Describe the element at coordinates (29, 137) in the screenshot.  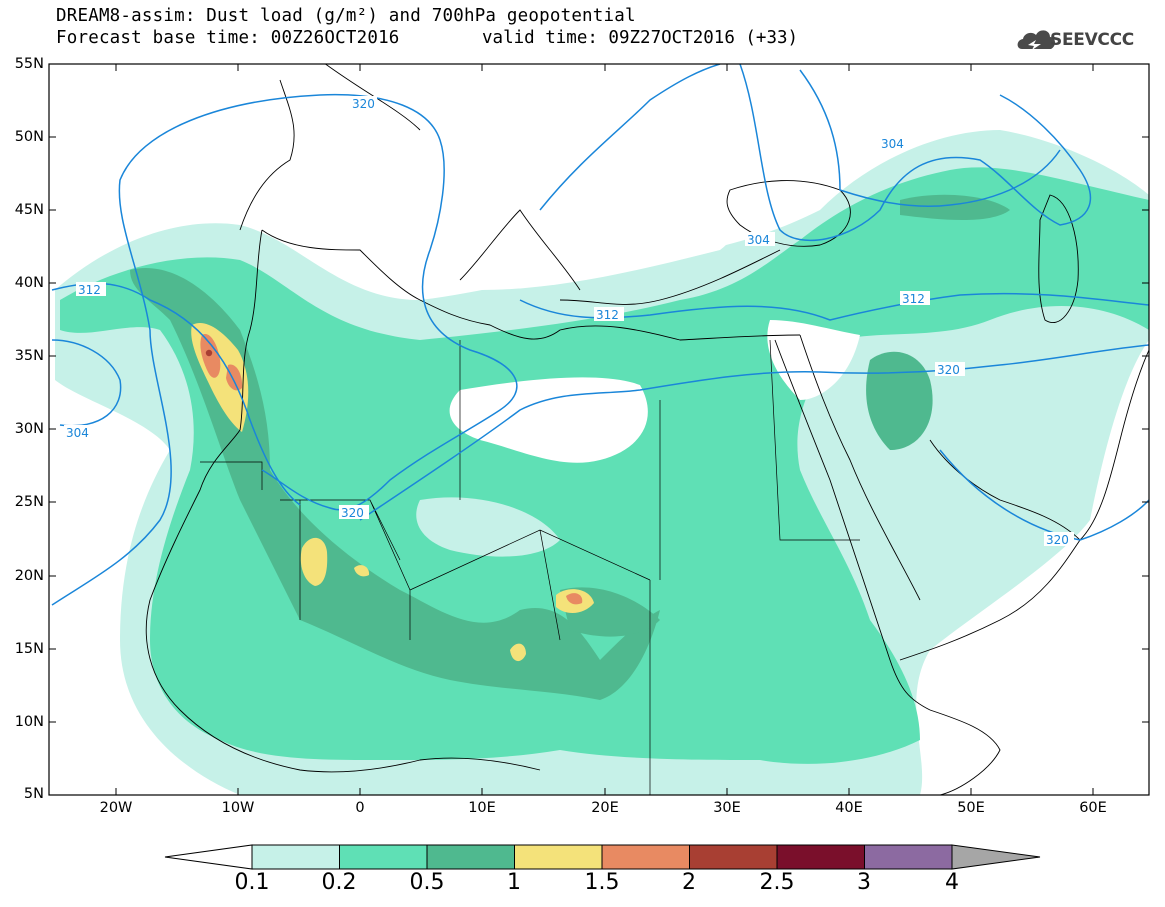
I see `lat-label: 50N` at that location.